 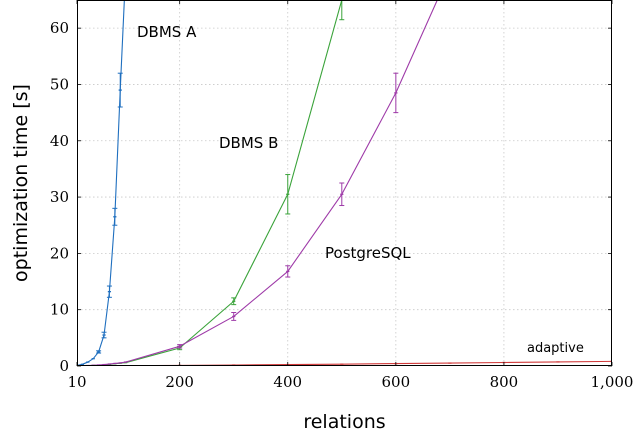 I want to click on x-axis-title: relations, so click(x=344, y=422).